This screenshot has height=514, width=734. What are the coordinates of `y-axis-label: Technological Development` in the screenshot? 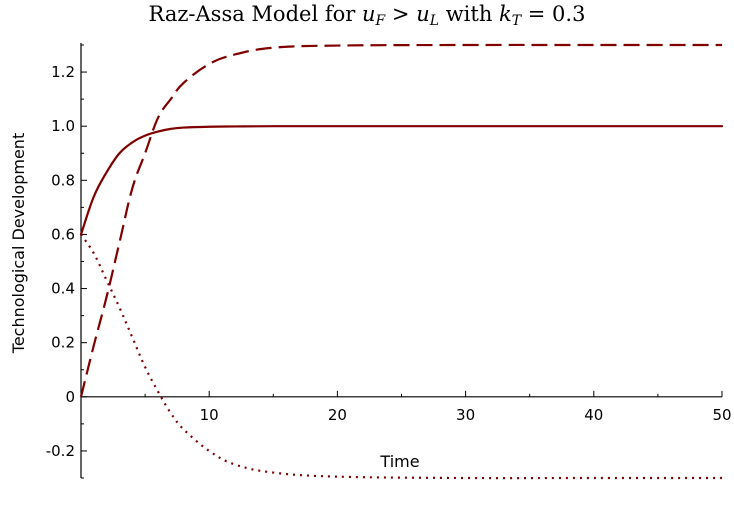 It's located at (18, 243).